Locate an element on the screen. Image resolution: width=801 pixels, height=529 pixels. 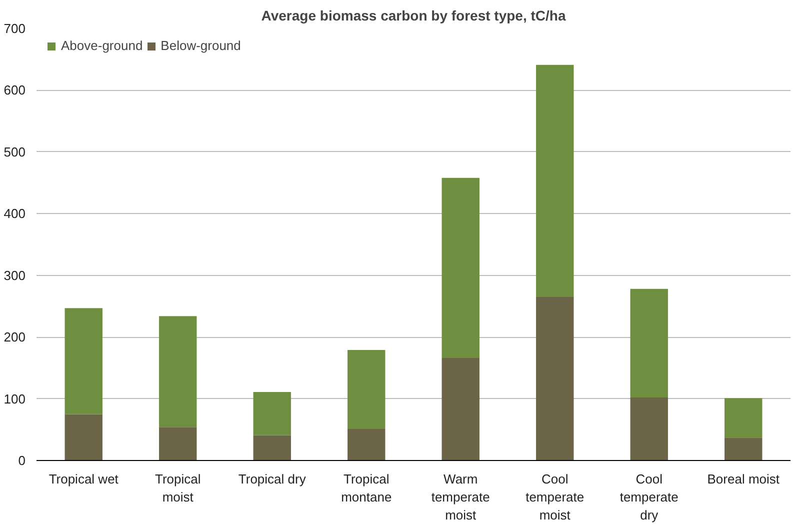
chart-title: Average biomass carbon by forest type, tC/ha is located at coordinates (413, 16).